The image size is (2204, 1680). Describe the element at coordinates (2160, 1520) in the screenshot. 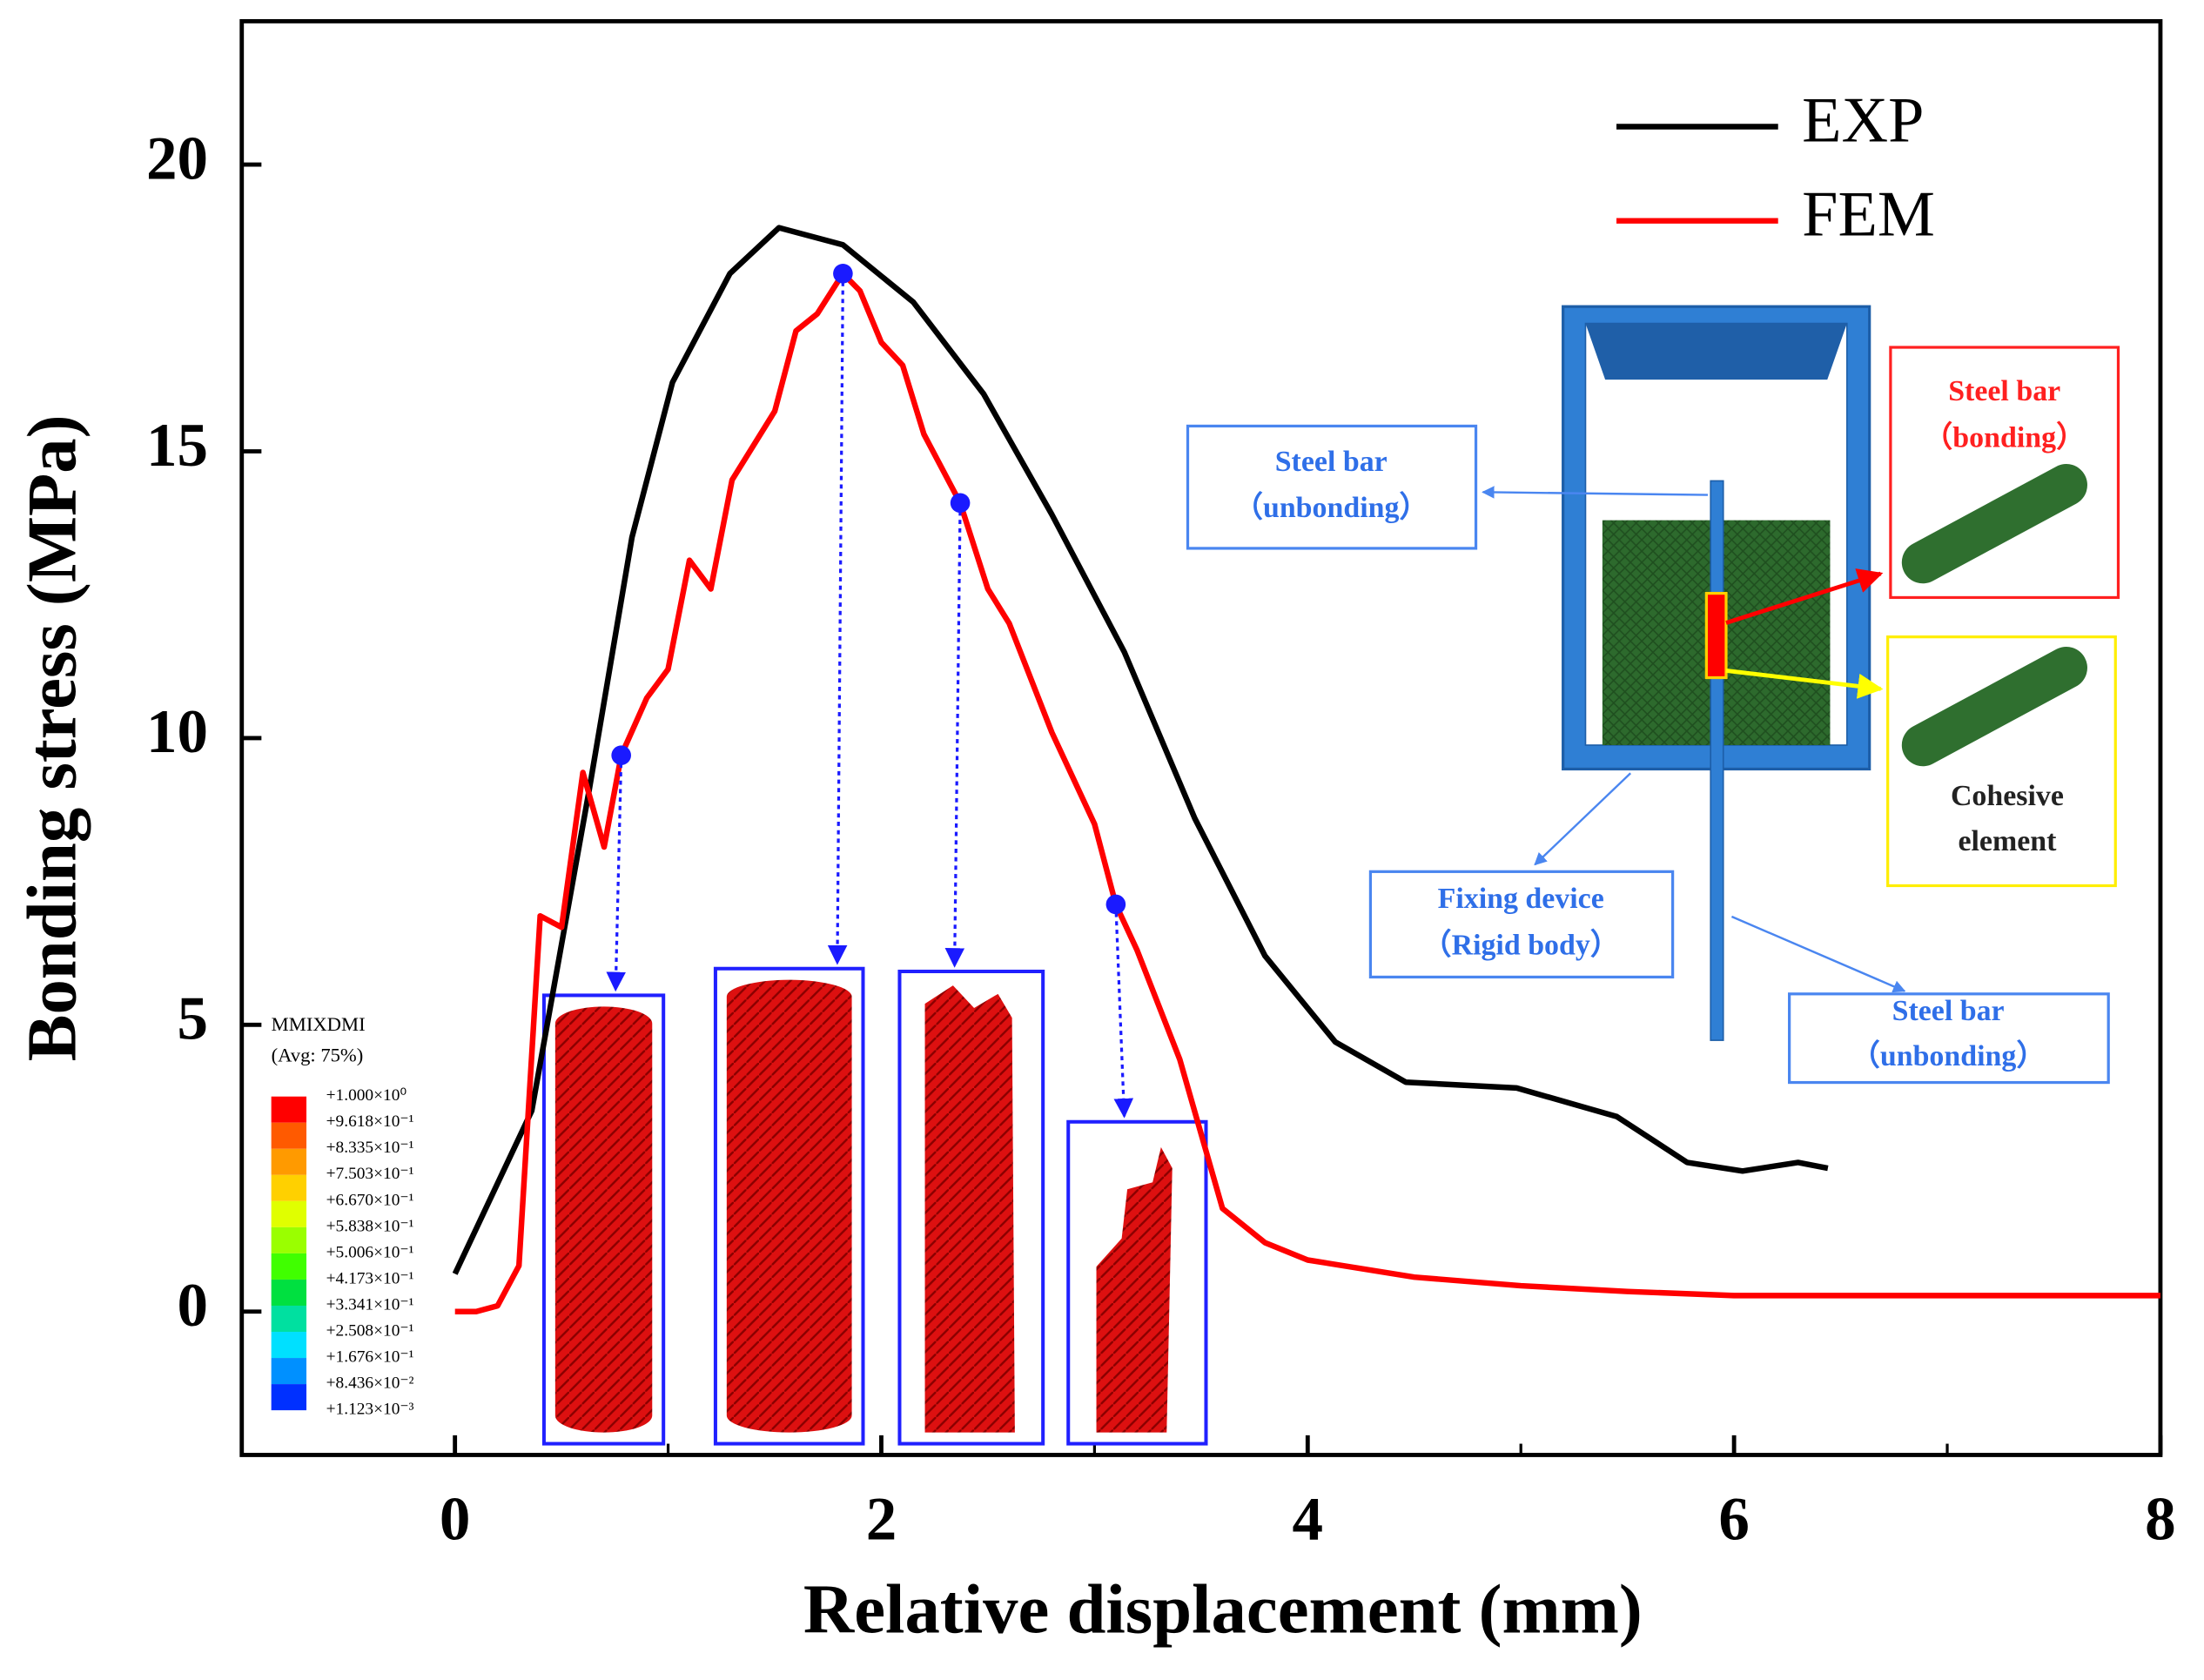

I see `x-tick-label: 8` at that location.